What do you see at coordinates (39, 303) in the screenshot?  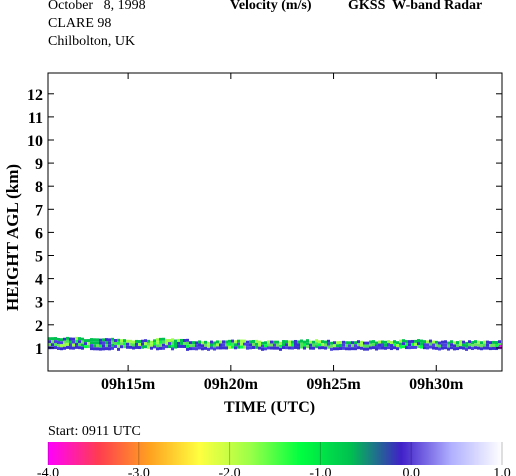 I see `y-tick-label: 3` at bounding box center [39, 303].